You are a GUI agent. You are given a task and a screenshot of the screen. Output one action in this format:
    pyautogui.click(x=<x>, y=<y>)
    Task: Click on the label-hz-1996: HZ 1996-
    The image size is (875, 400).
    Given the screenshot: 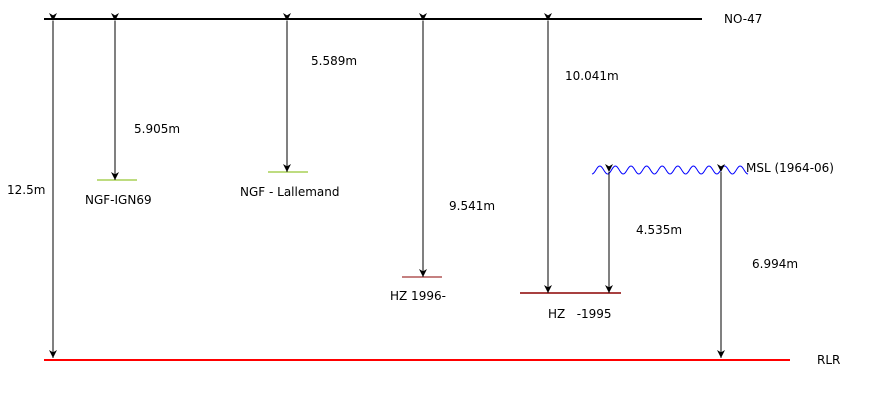 What is the action you would take?
    pyautogui.click(x=418, y=296)
    